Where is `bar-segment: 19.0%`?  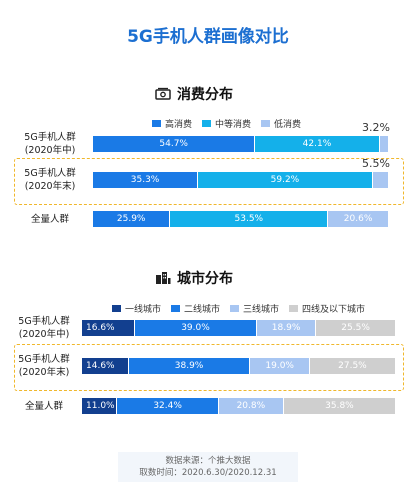 bar-segment: 19.0% is located at coordinates (279, 366).